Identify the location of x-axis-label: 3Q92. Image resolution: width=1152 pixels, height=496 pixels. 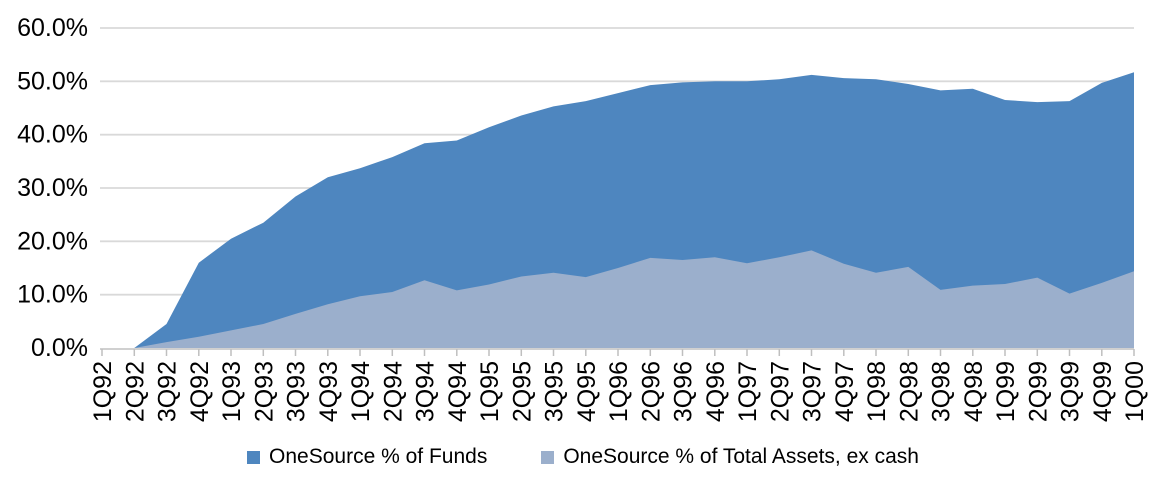
(168, 391).